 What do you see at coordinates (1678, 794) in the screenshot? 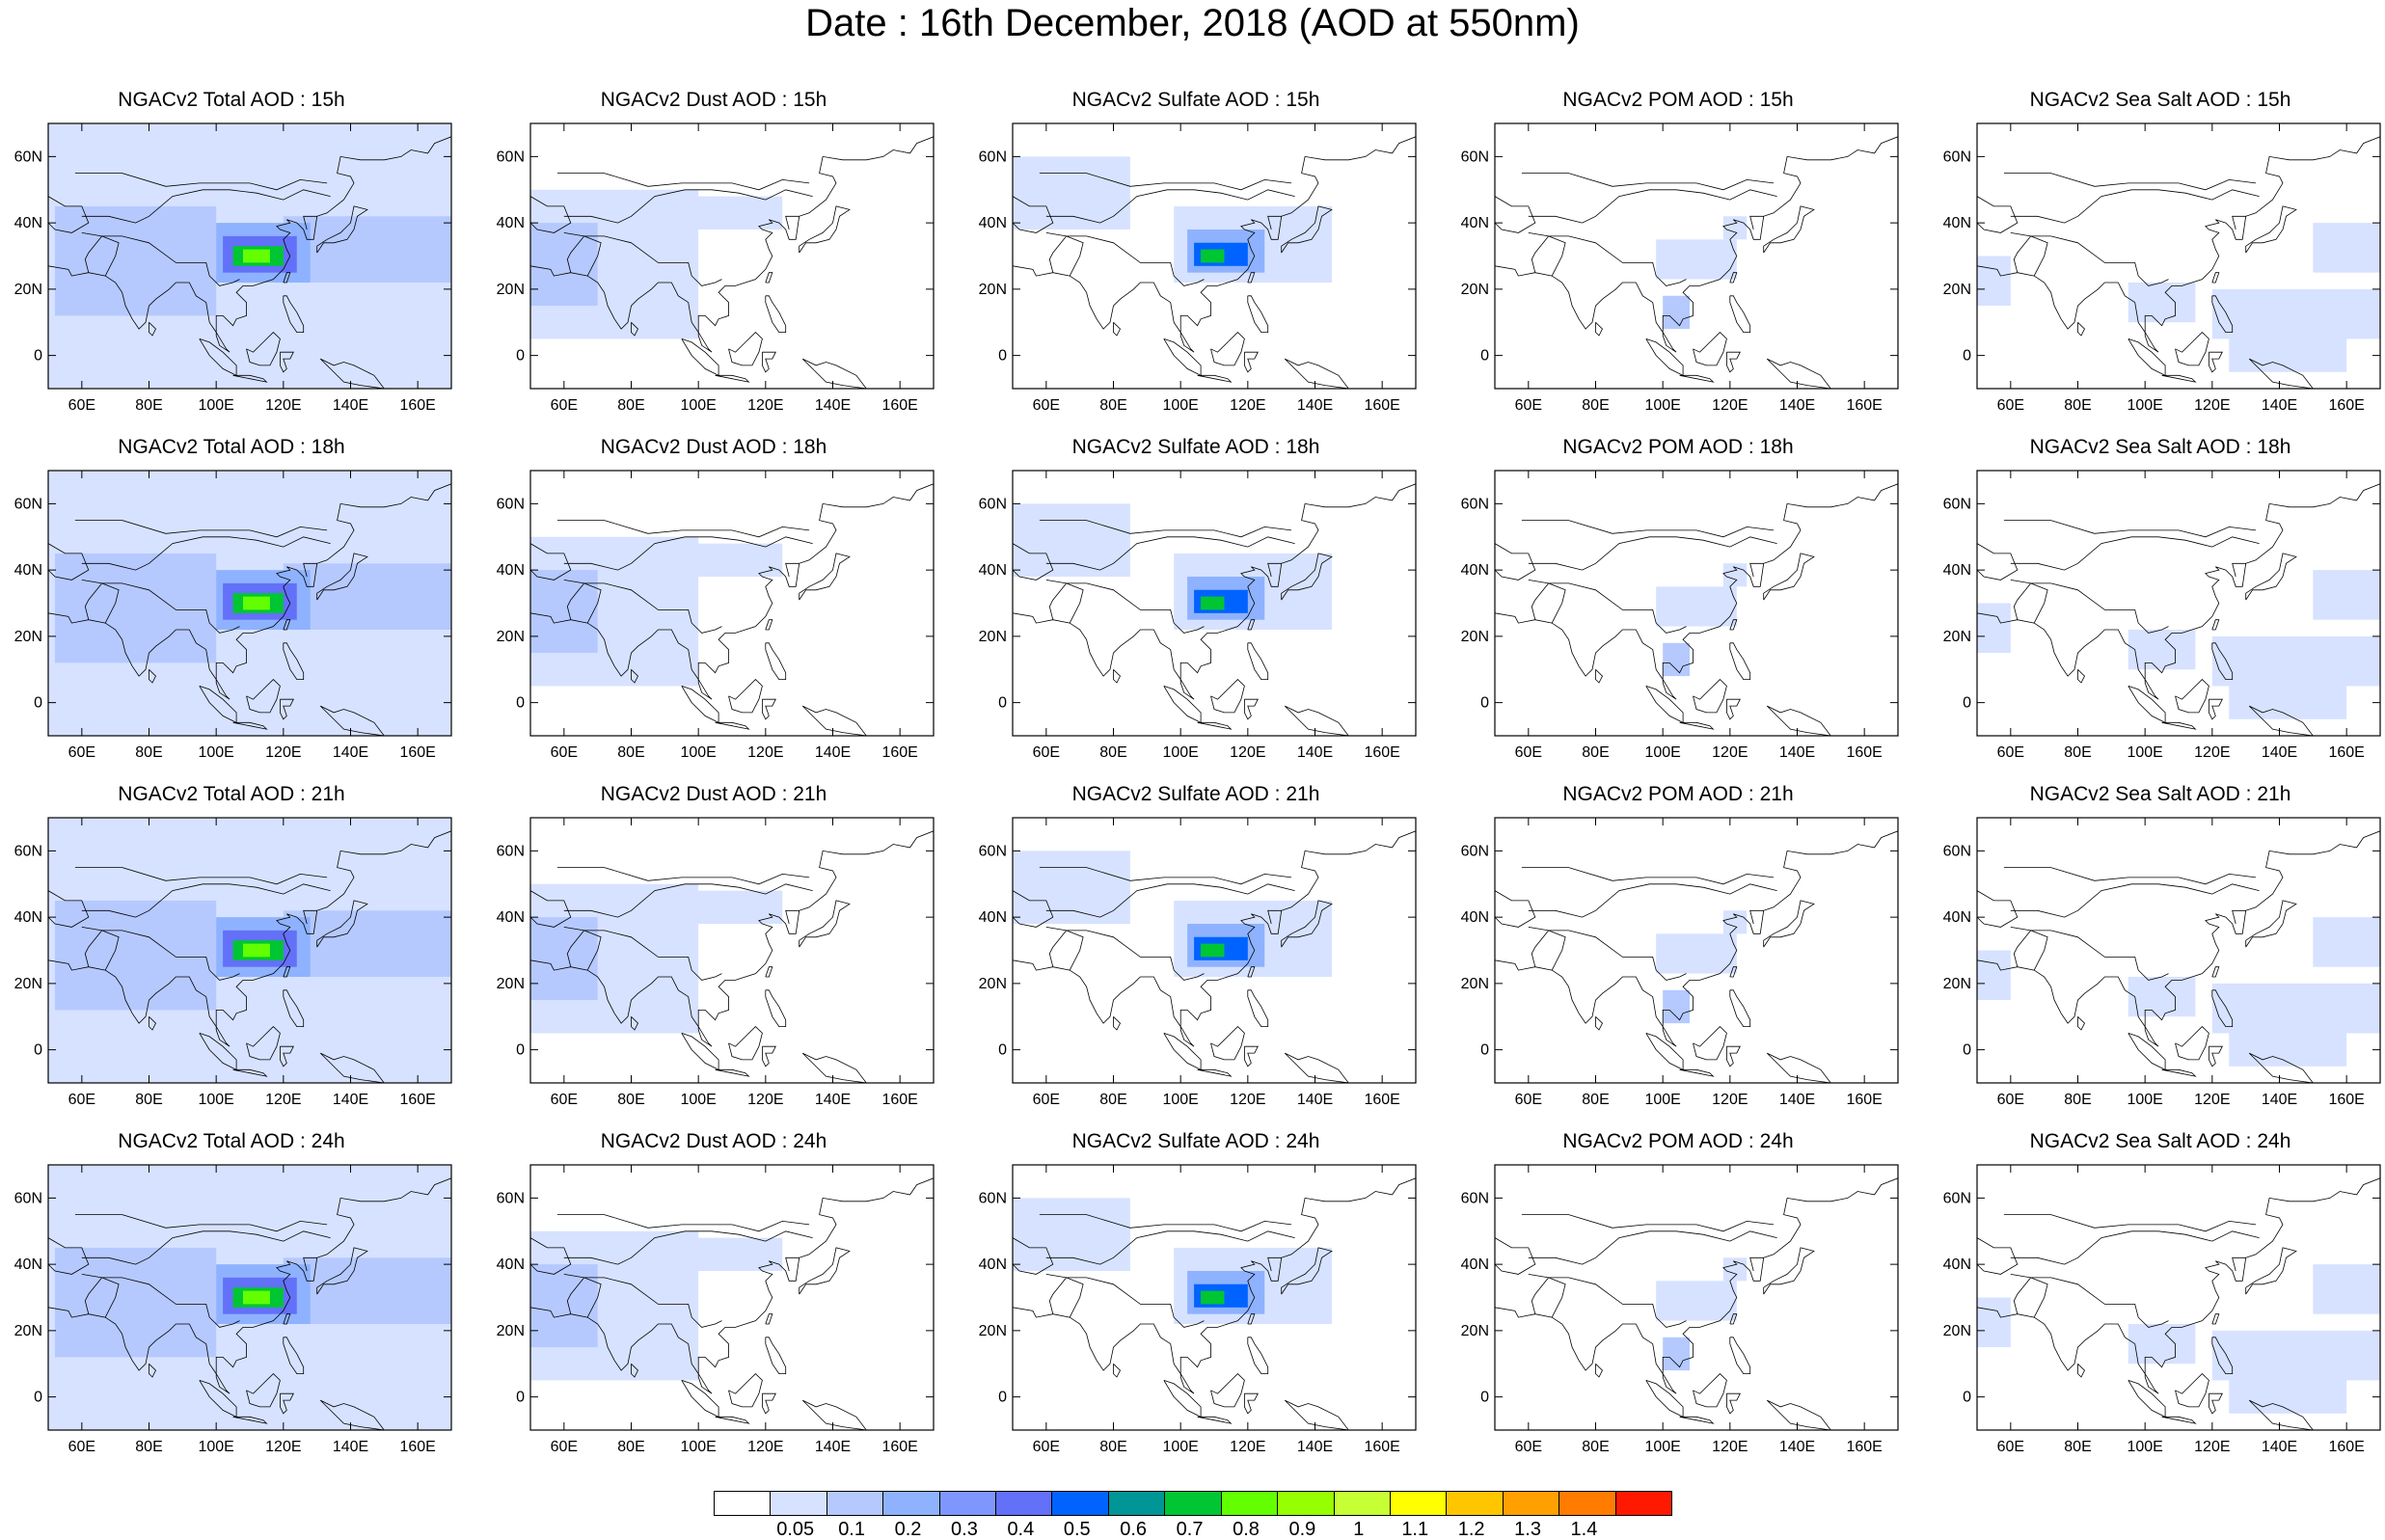
I see `panel-title: NGACv2 POM AOD : 21h` at bounding box center [1678, 794].